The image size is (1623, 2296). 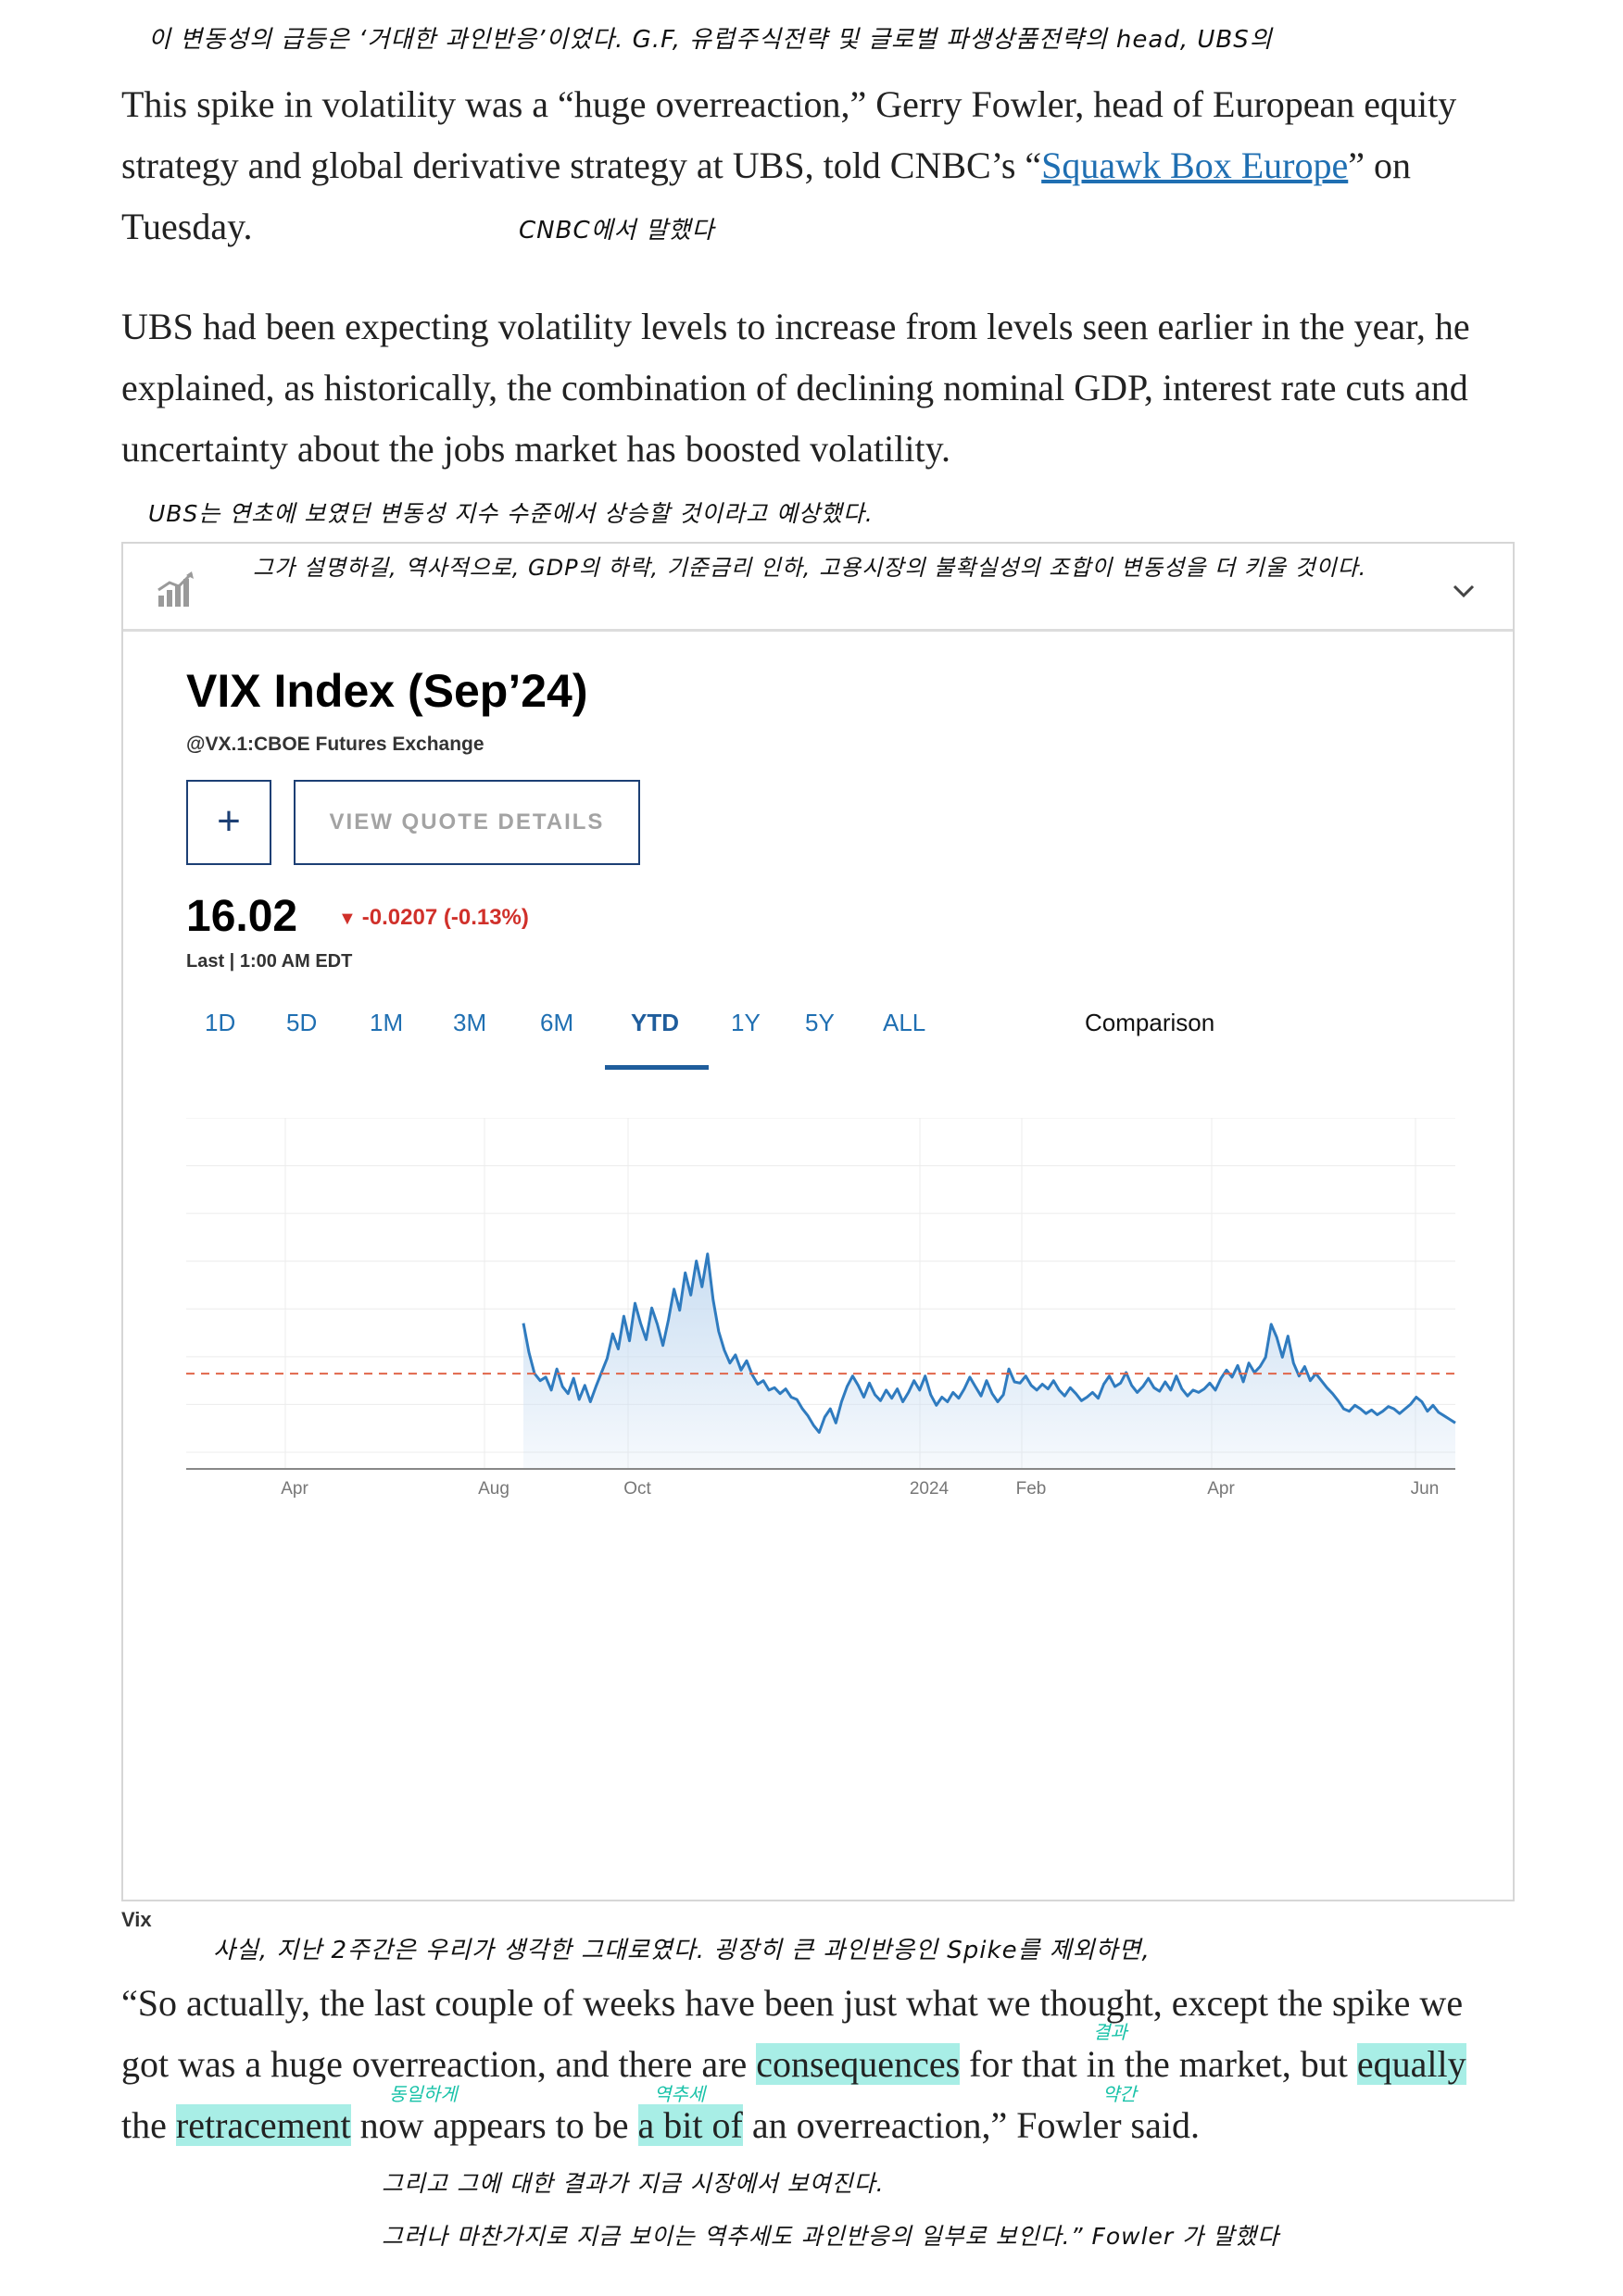 I want to click on comparison-link: Comparison, so click(x=1150, y=1022).